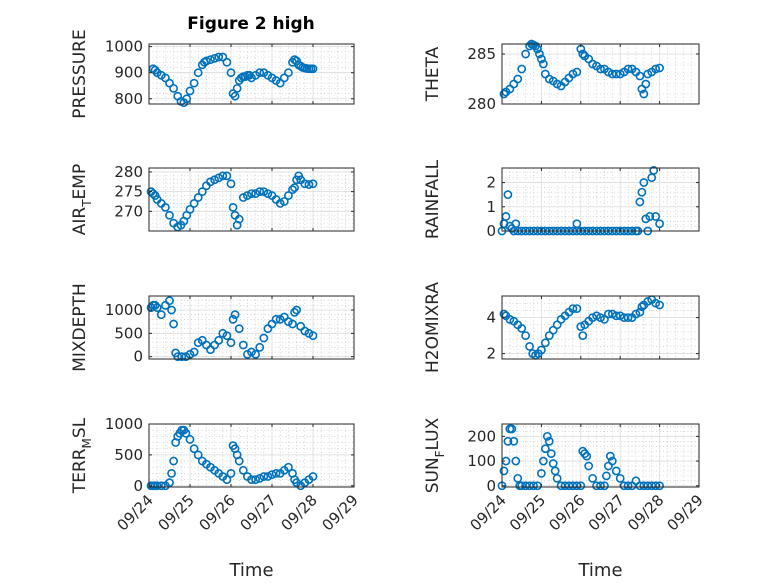 This screenshot has width=778, height=583. What do you see at coordinates (433, 327) in the screenshot?
I see `y-axis-label: H2OMIXRA` at bounding box center [433, 327].